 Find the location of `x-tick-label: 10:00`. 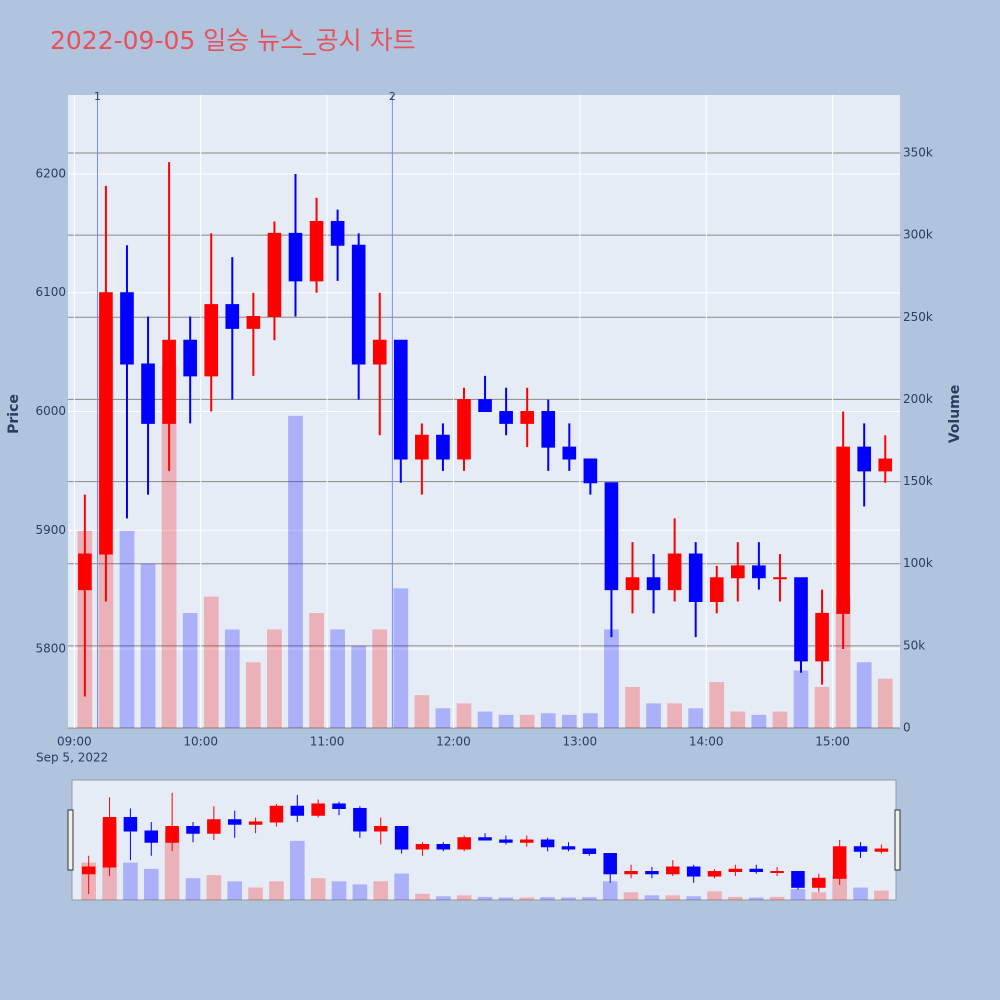

x-tick-label: 10:00 is located at coordinates (200, 742).